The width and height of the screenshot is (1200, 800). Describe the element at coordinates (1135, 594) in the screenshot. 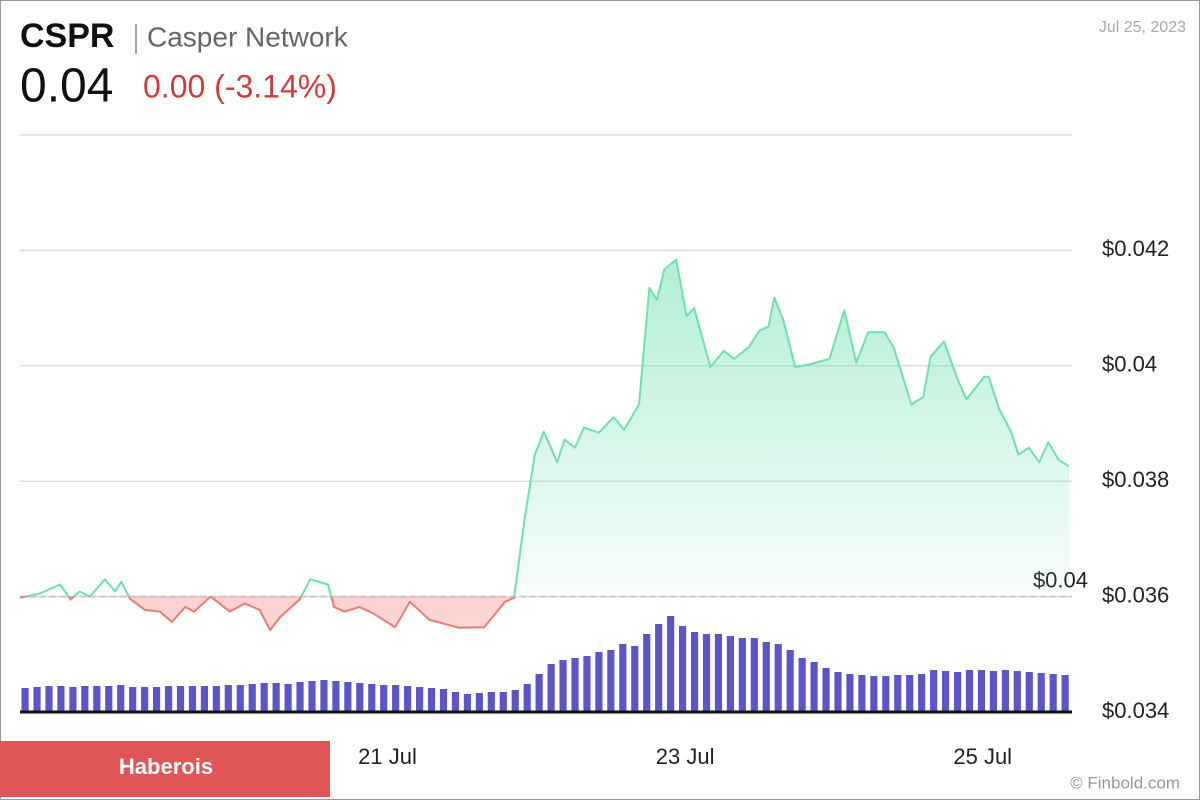

I see `y-tick-label: $0.036` at that location.